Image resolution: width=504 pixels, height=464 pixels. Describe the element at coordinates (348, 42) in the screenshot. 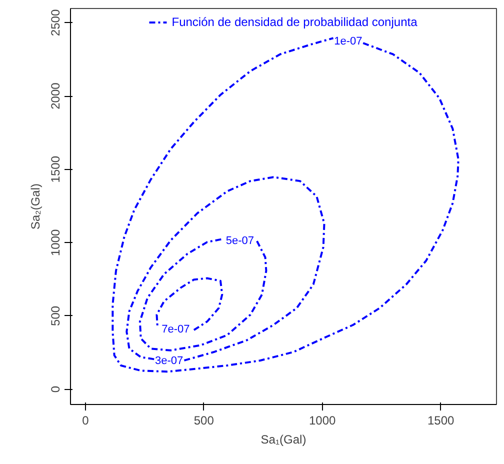

I see `annotation: 1e-07` at that location.